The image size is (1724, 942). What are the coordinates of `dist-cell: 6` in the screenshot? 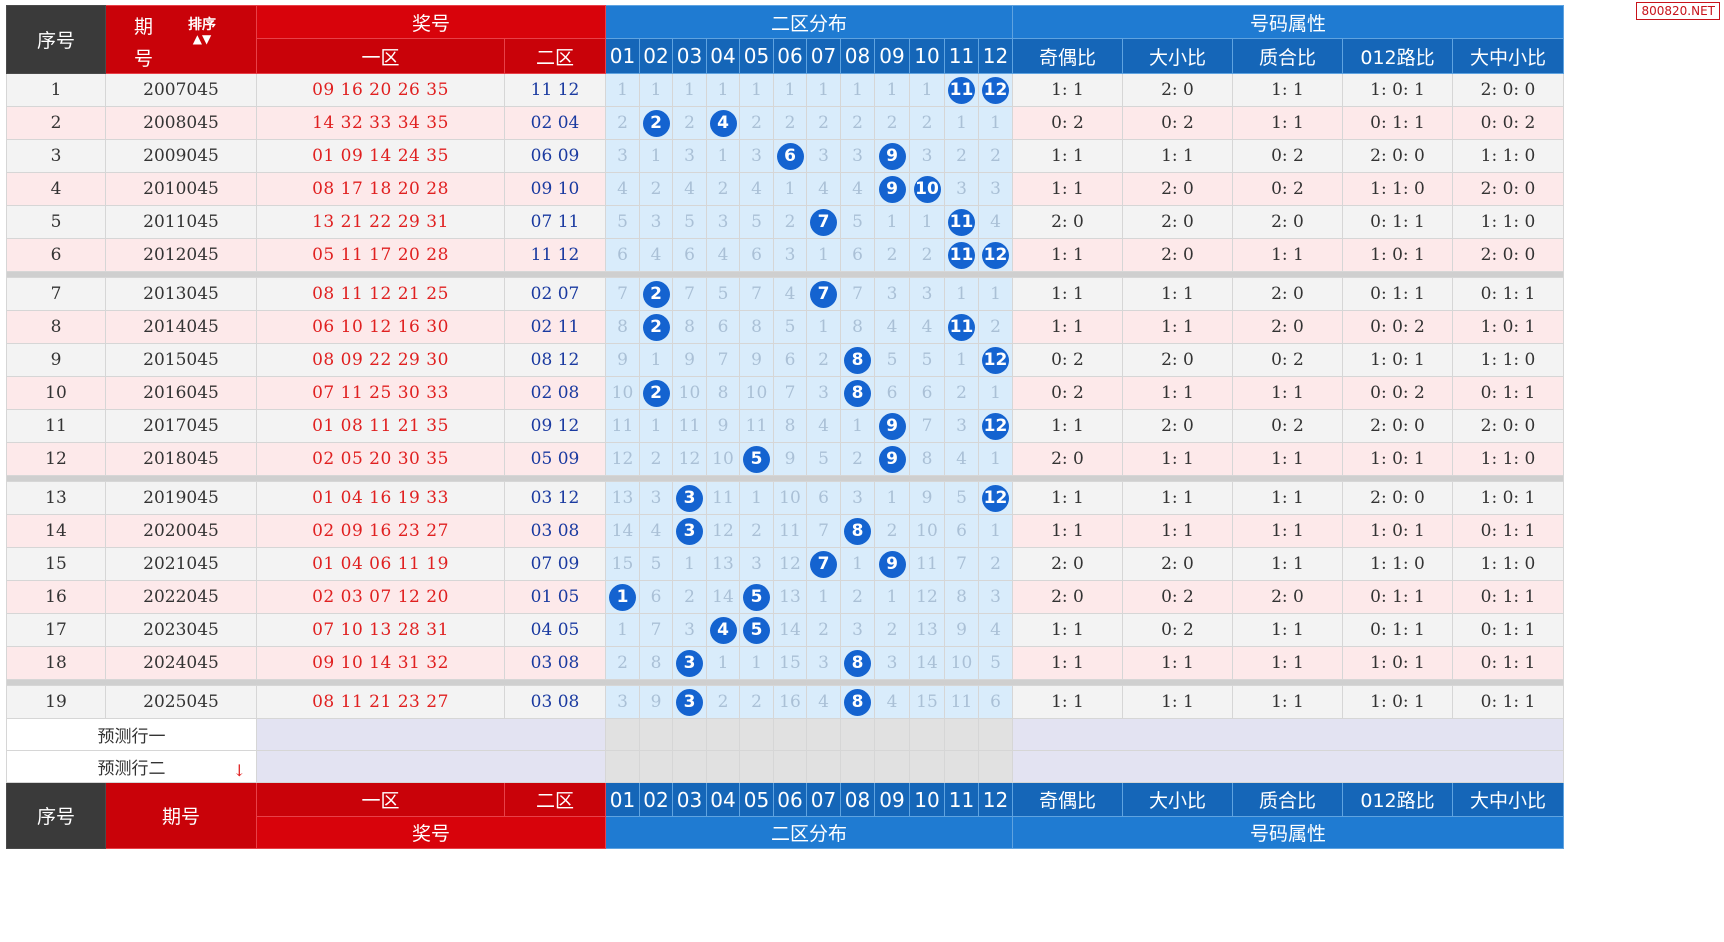 It's located at (961, 531).